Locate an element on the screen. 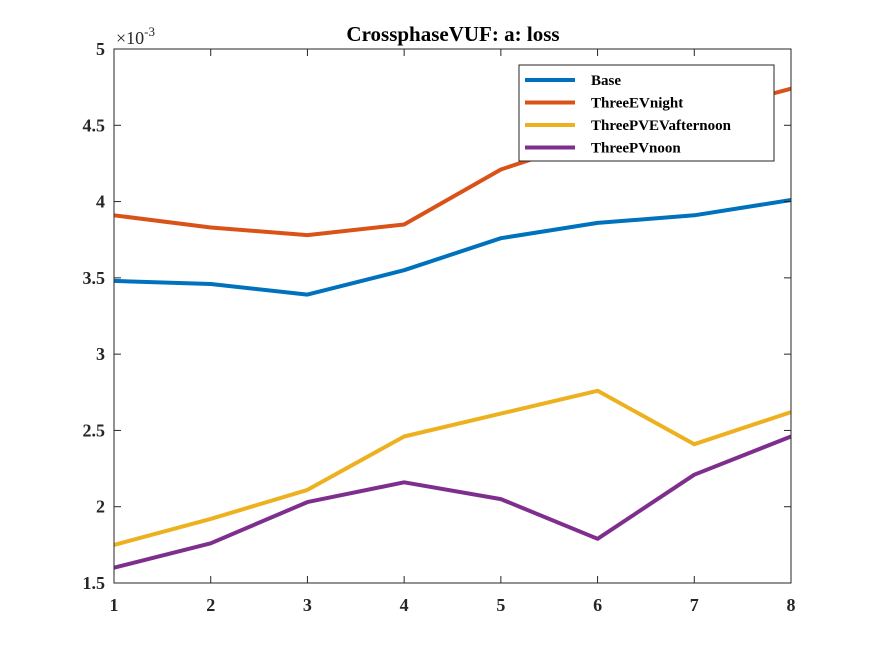  legend-label-3: ThreePVnoon is located at coordinates (636, 149).